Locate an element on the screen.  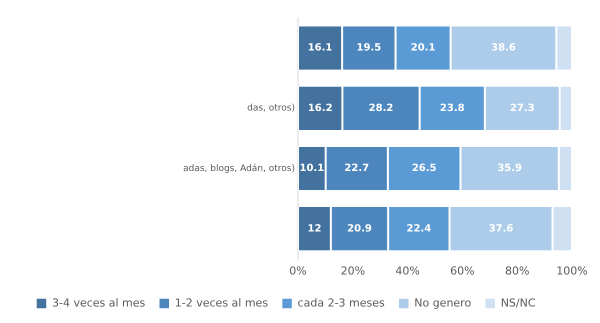
data-label: 20.1 is located at coordinates (423, 48).